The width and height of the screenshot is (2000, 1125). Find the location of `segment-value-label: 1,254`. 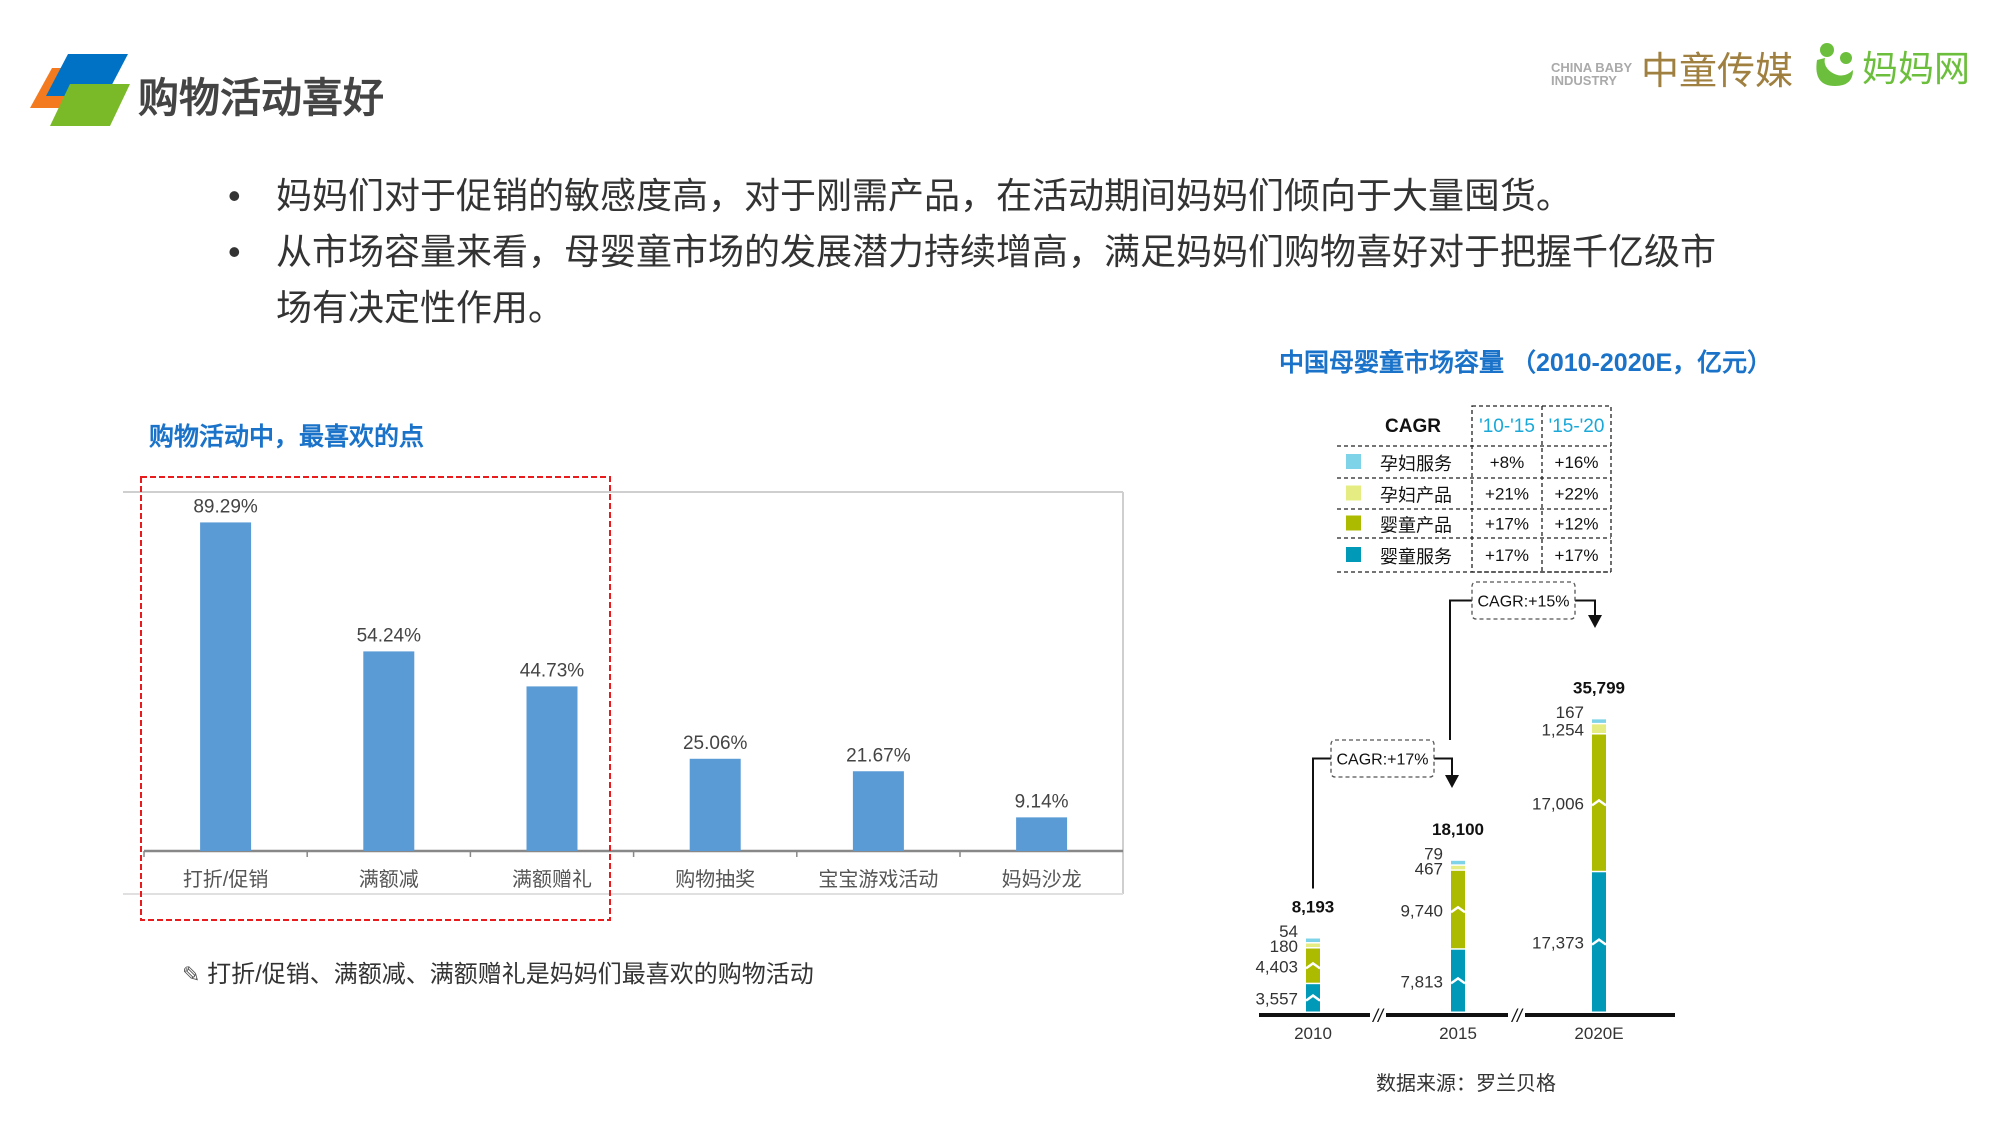

segment-value-label: 1,254 is located at coordinates (1562, 729).